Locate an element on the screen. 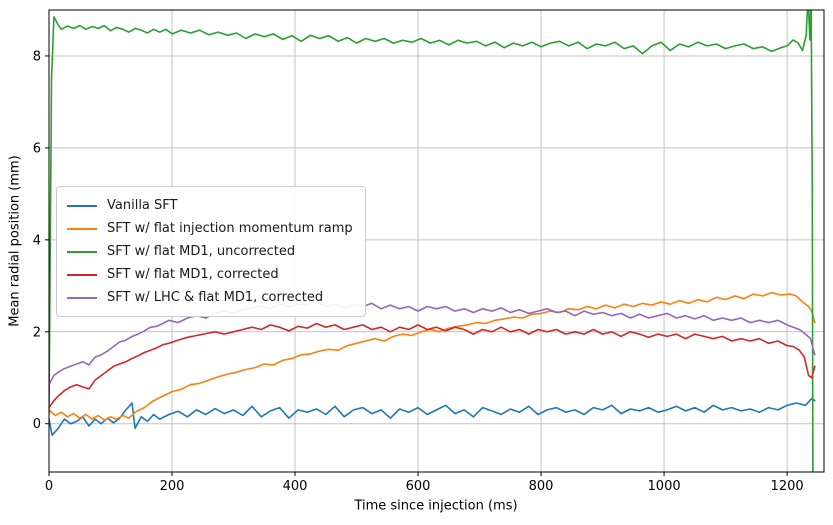 This screenshot has height=525, width=833. x-tick-label: 1200 is located at coordinates (787, 486).